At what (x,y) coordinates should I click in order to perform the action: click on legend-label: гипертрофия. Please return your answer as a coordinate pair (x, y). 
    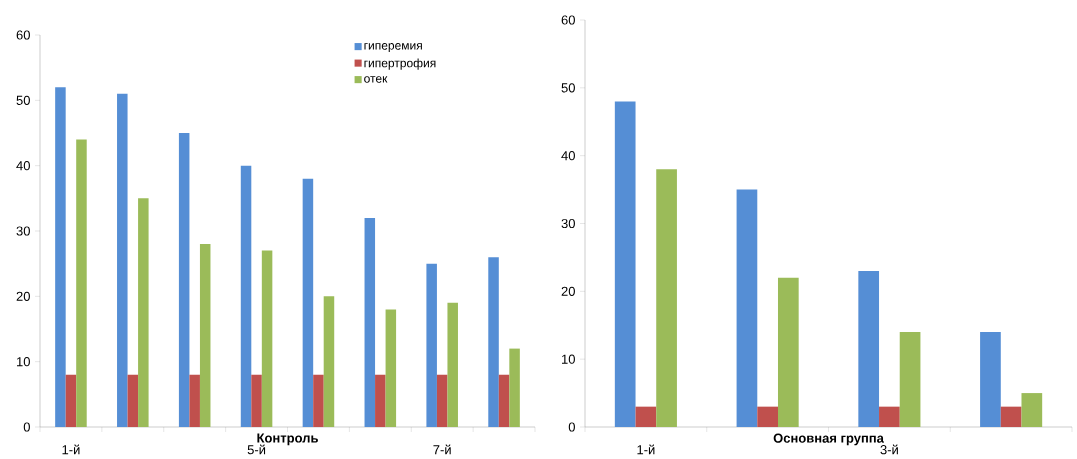
    Looking at the image, I should click on (400, 64).